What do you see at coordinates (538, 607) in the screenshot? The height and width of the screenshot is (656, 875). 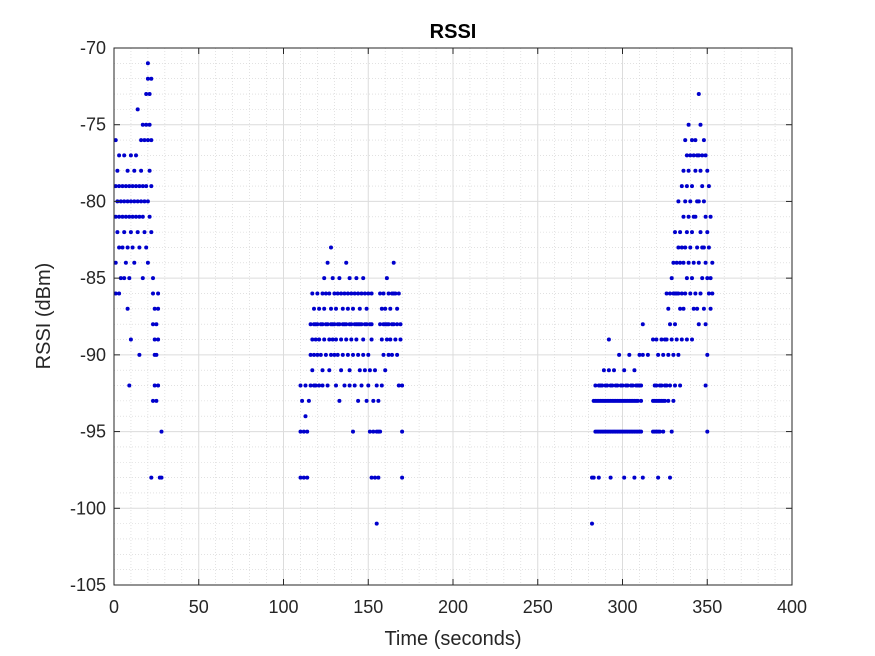 I see `x-tick-label: 250` at bounding box center [538, 607].